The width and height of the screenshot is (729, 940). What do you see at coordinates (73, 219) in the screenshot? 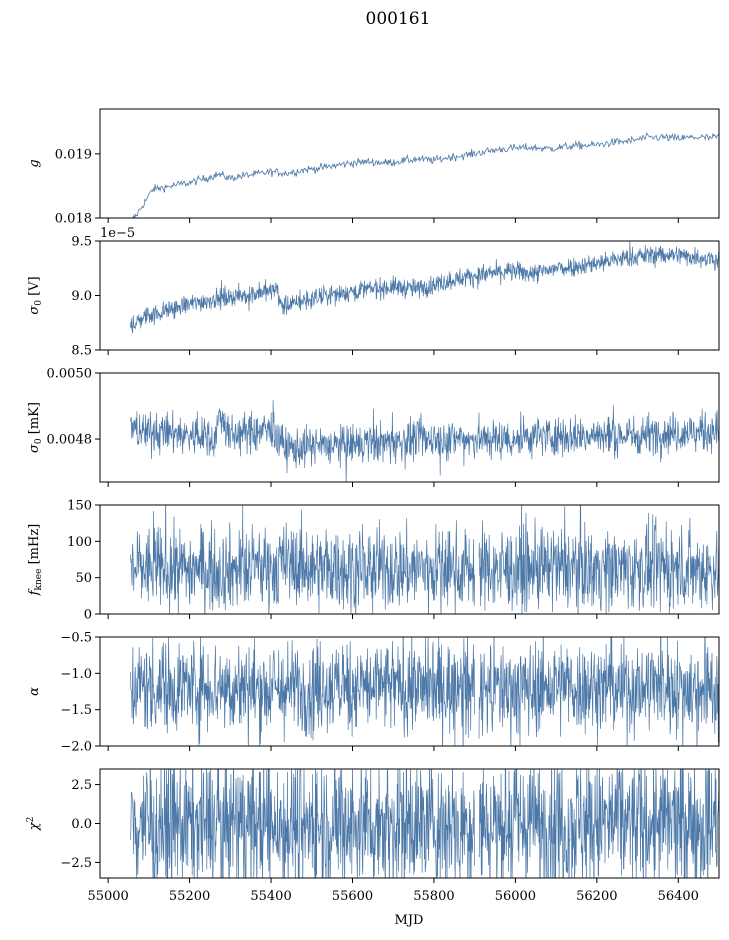
I see `y-tick-label: 0.018` at bounding box center [73, 219].